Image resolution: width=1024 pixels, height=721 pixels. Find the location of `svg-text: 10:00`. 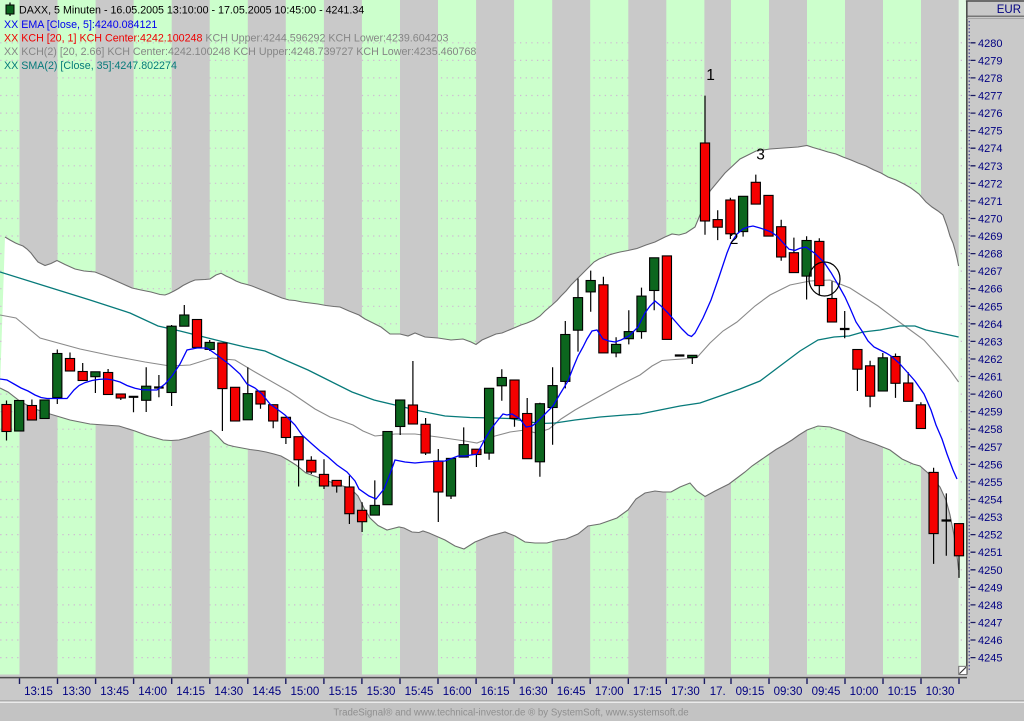

svg-text: 10:00 is located at coordinates (864, 692).